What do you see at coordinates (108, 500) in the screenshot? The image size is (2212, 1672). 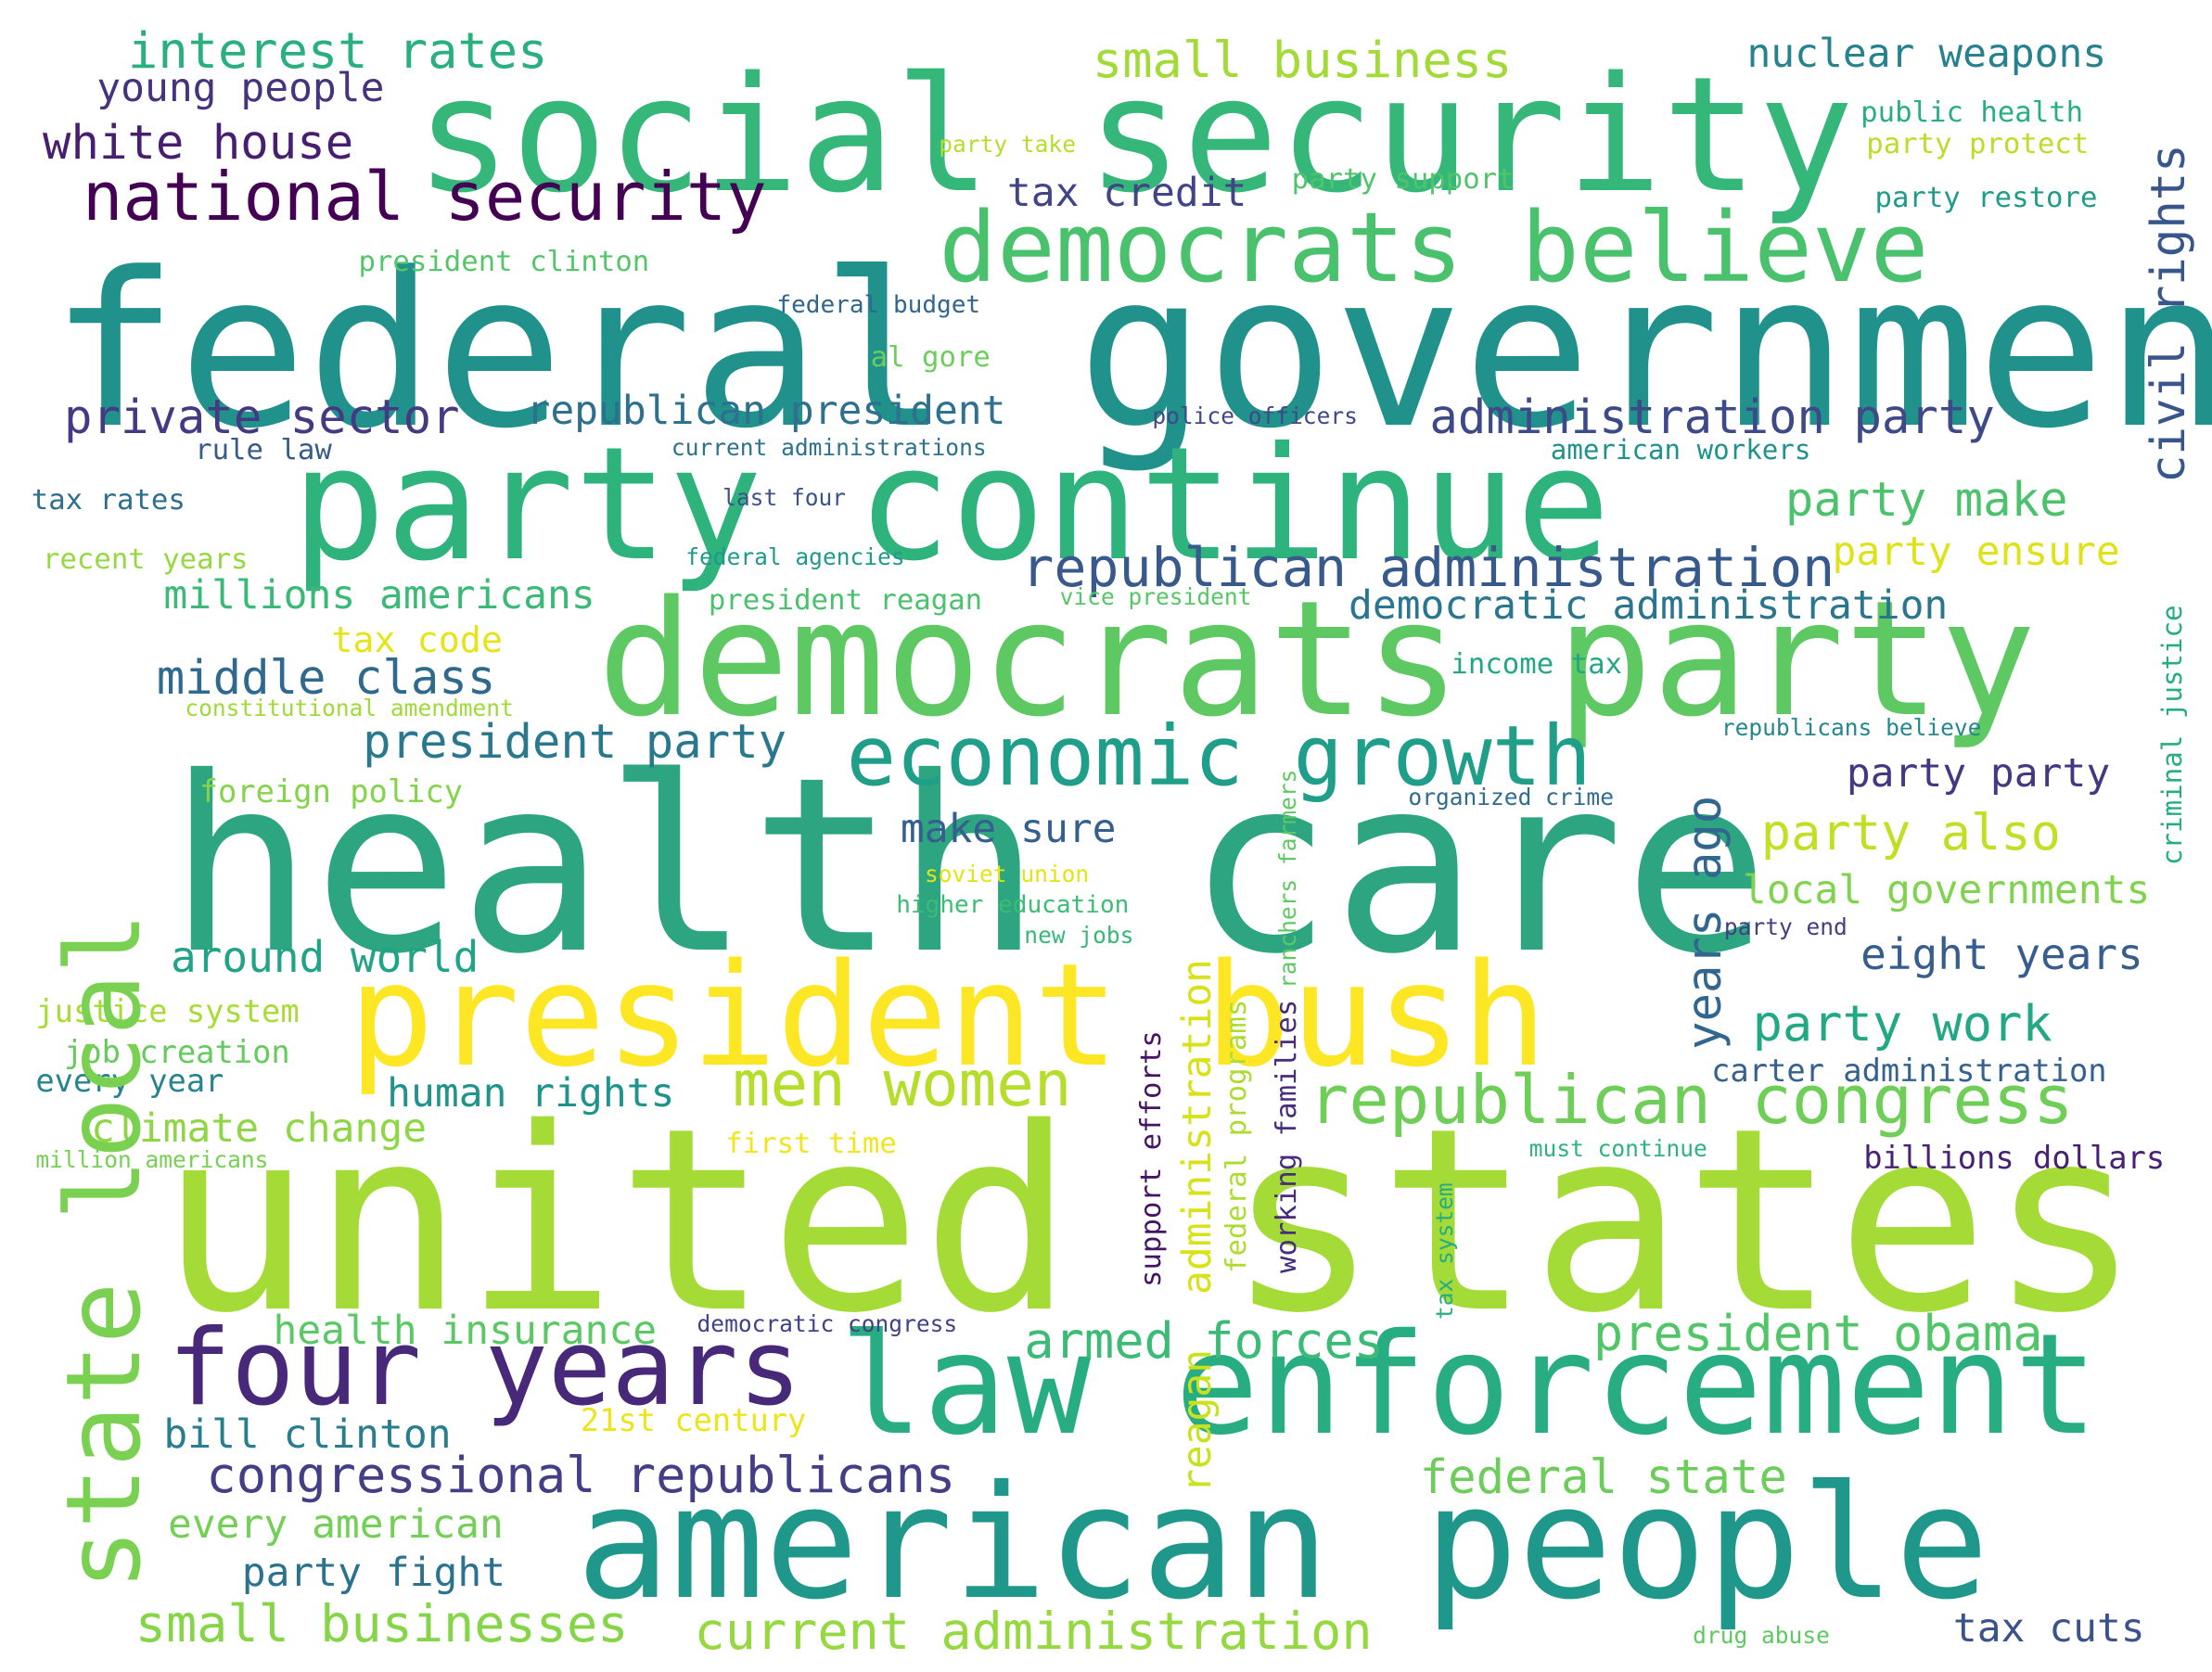 I see `word: tax rates` at bounding box center [108, 500].